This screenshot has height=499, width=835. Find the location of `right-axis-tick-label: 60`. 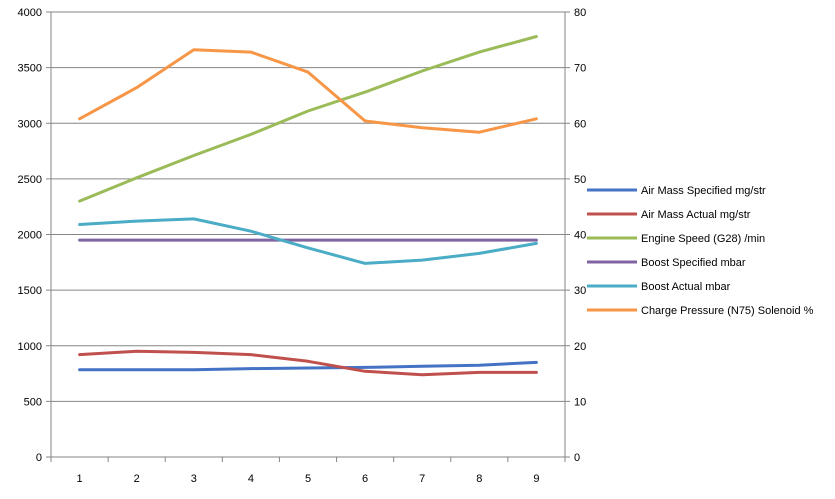

right-axis-tick-label: 60 is located at coordinates (580, 124).